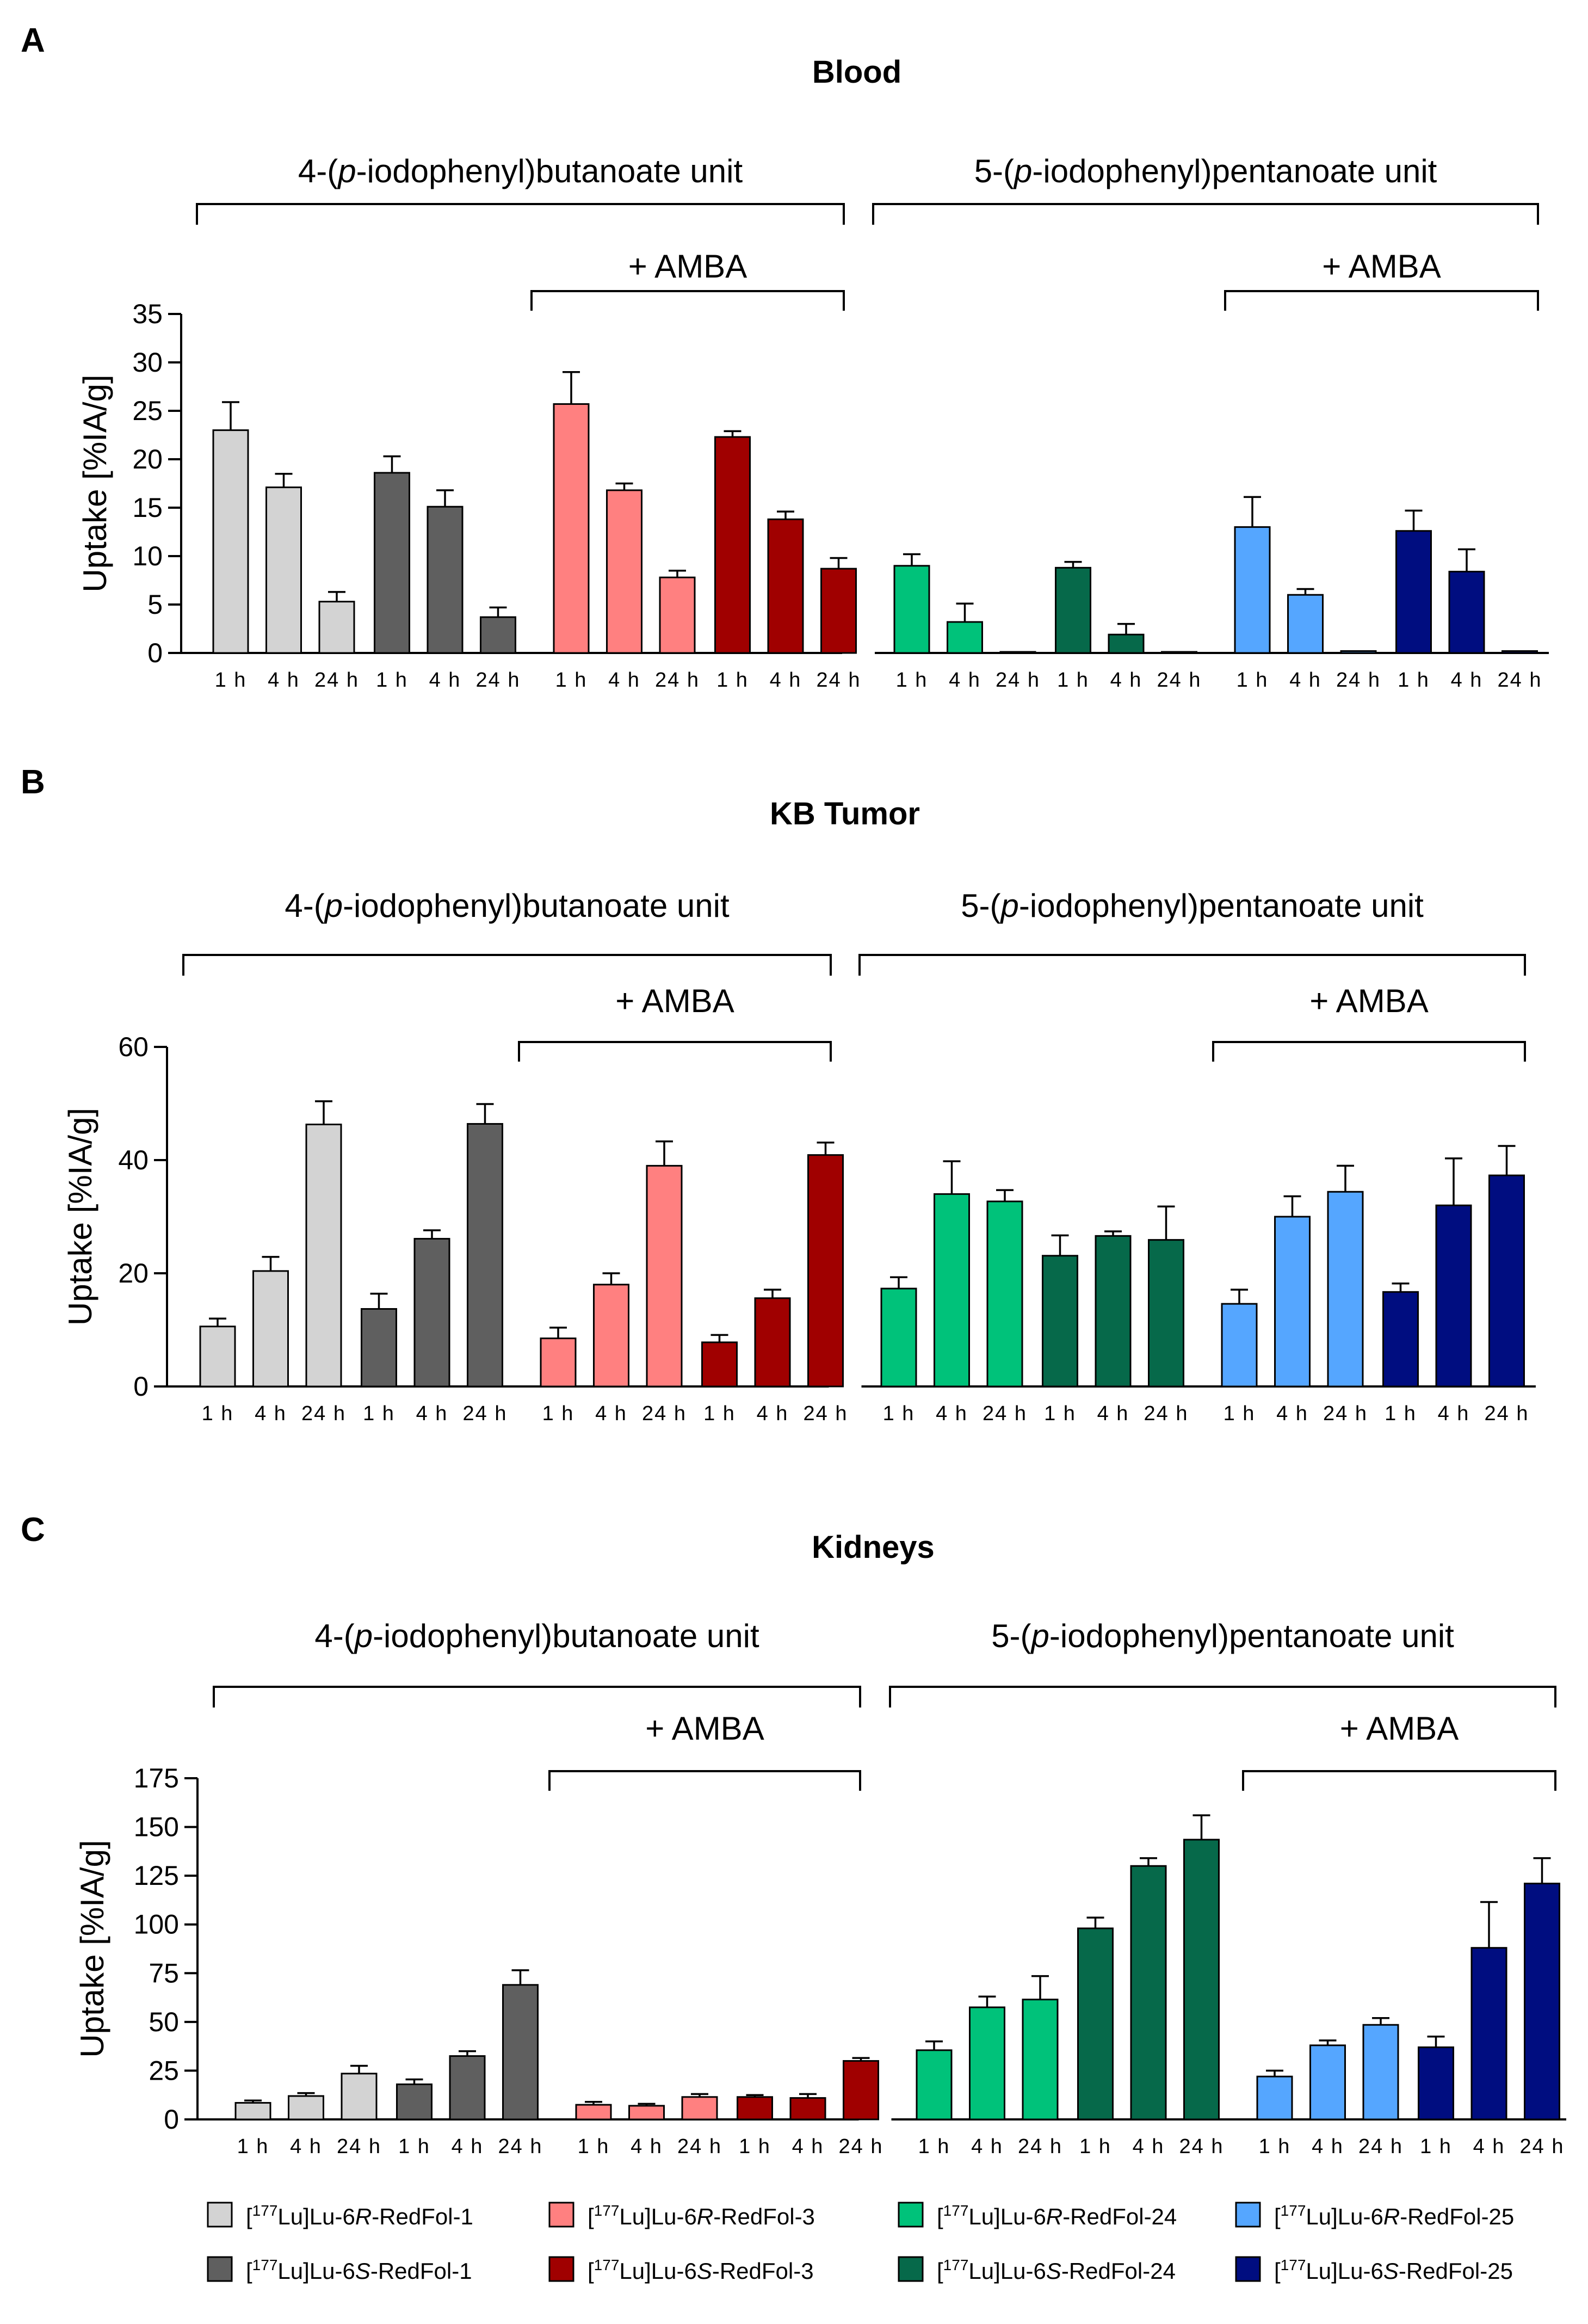 Image resolution: width=1588 pixels, height=2324 pixels. Describe the element at coordinates (164, 1973) in the screenshot. I see `y-tick-label: 75` at that location.